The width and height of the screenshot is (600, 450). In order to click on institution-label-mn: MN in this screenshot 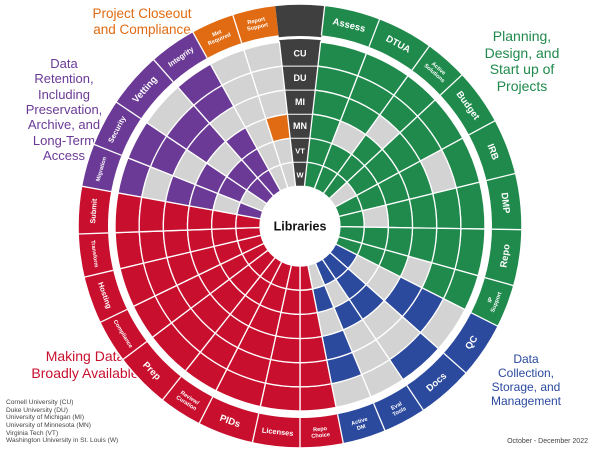, I will do `click(300, 126)`.